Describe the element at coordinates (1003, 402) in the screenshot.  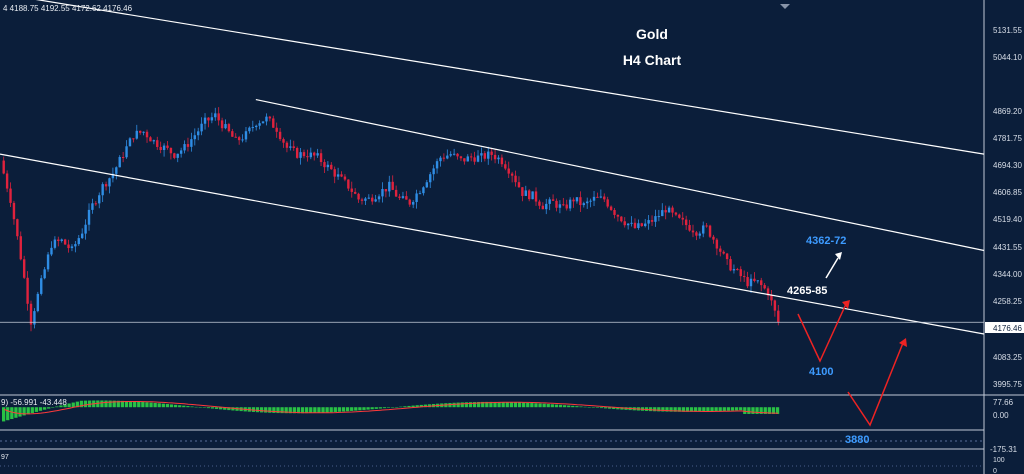
I see `macd-axis-tick: 77.66` at that location.